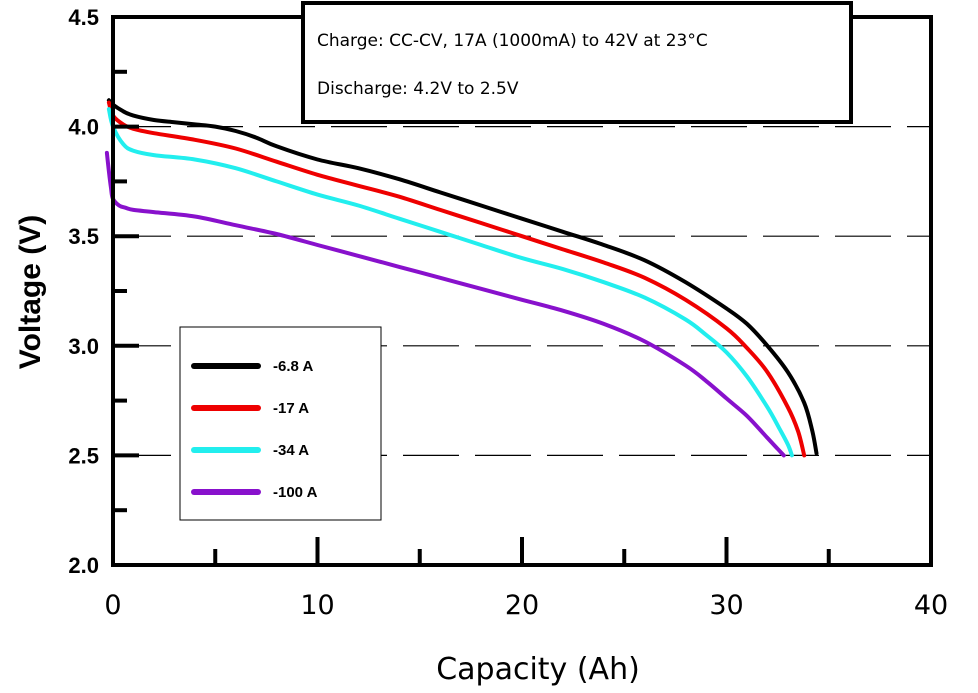 Image resolution: width=978 pixels, height=693 pixels. What do you see at coordinates (317, 605) in the screenshot?
I see `x-tick-label: 10` at bounding box center [317, 605].